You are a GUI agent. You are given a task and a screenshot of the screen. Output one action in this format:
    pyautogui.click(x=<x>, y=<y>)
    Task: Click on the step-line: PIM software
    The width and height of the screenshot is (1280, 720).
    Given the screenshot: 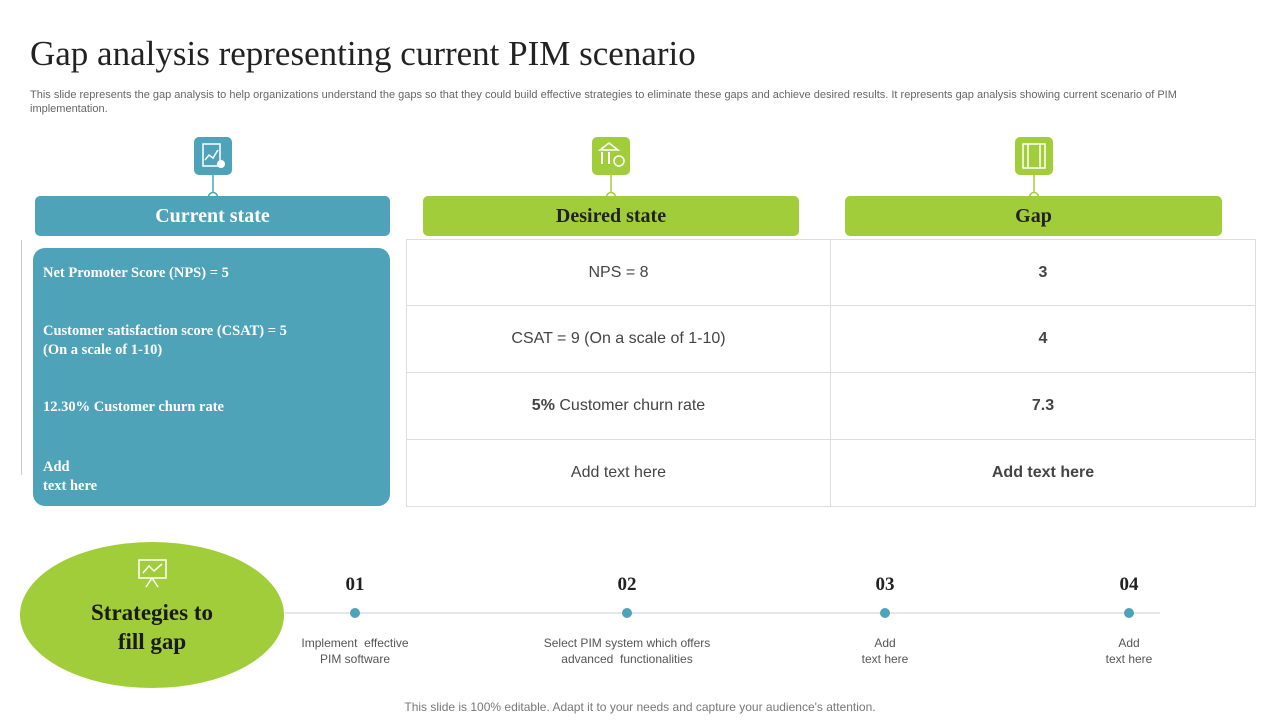 What is the action you would take?
    pyautogui.click(x=355, y=659)
    